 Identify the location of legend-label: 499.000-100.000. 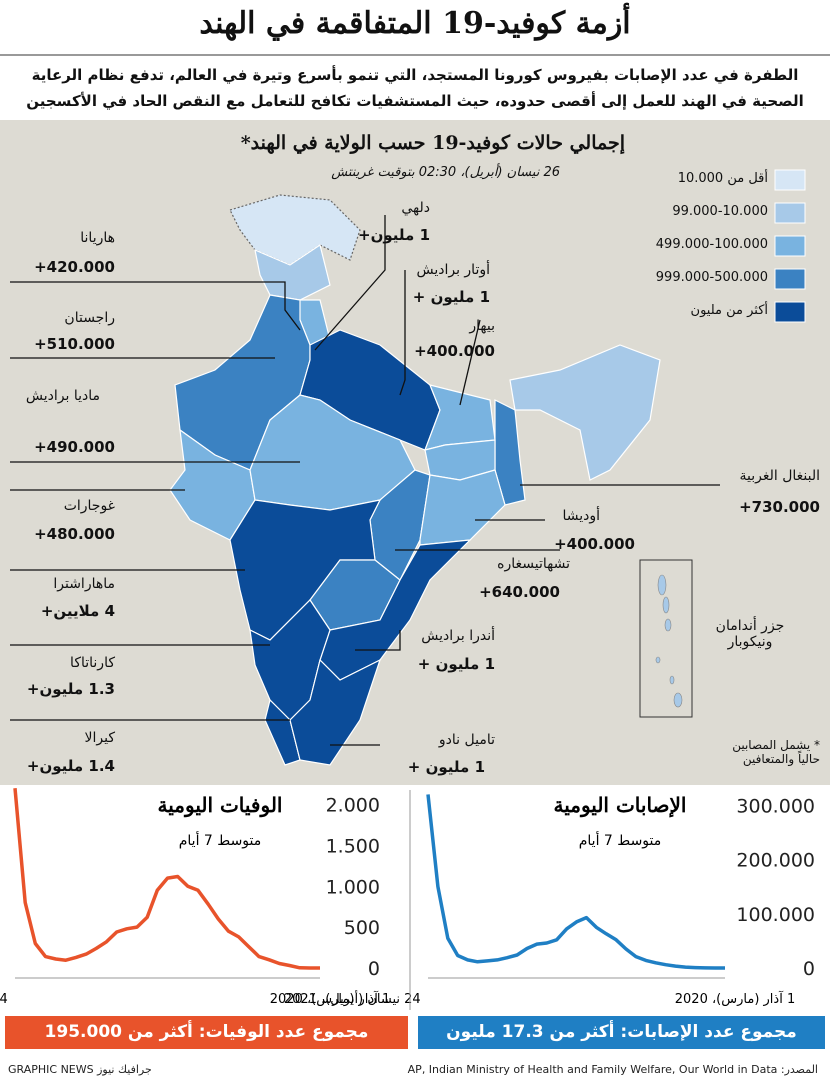
(711, 244).